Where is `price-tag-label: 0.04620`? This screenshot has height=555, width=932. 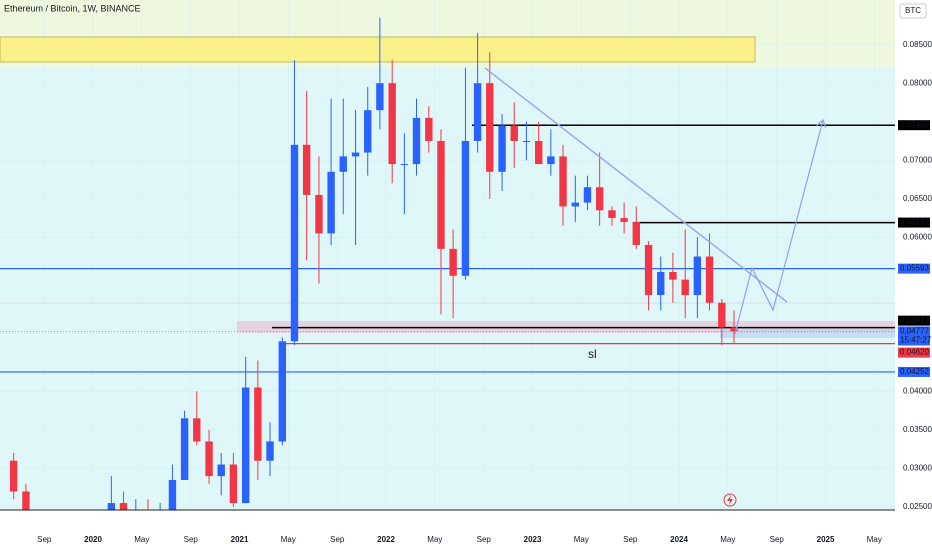 price-tag-label: 0.04620 is located at coordinates (914, 352).